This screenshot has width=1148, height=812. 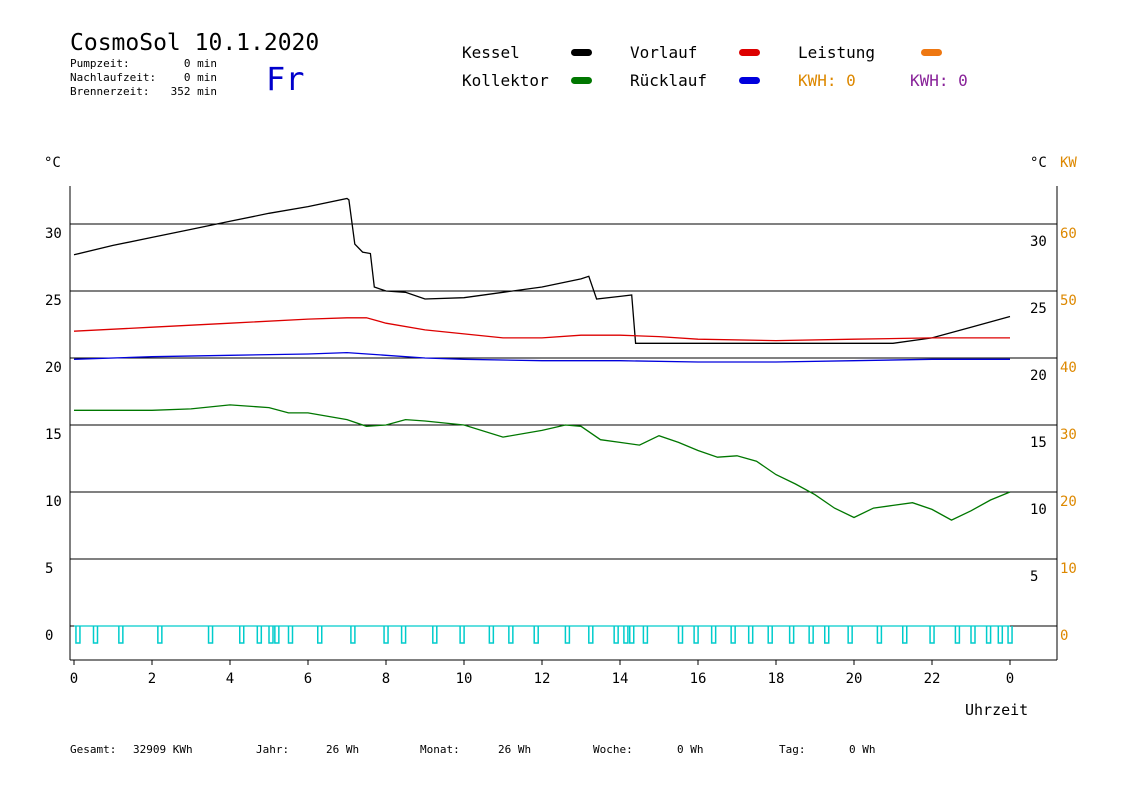 I want to click on footer-monat-value: 26 Wh, so click(x=515, y=749).